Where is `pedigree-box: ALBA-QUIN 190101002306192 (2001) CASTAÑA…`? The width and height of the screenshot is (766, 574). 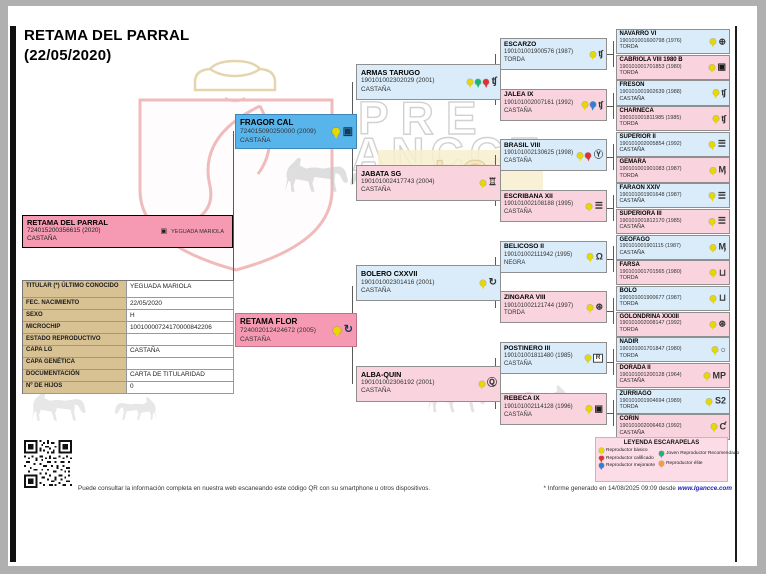 pedigree-box: ALBA-QUIN 190101002306192 (2001) CASTAÑA… is located at coordinates (428, 383).